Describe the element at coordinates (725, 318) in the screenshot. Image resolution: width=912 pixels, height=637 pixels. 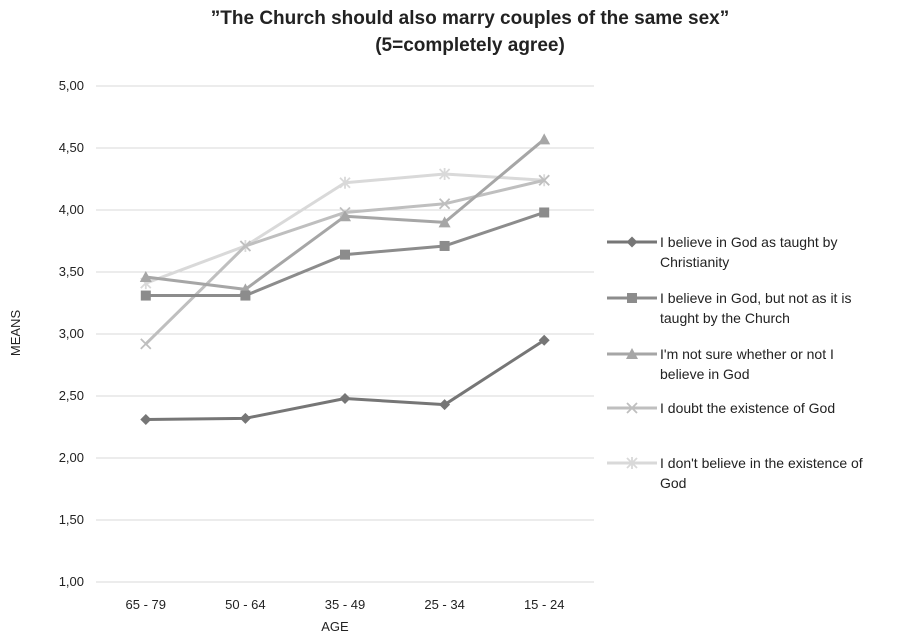
I see `legend-label: taught by the Church` at that location.